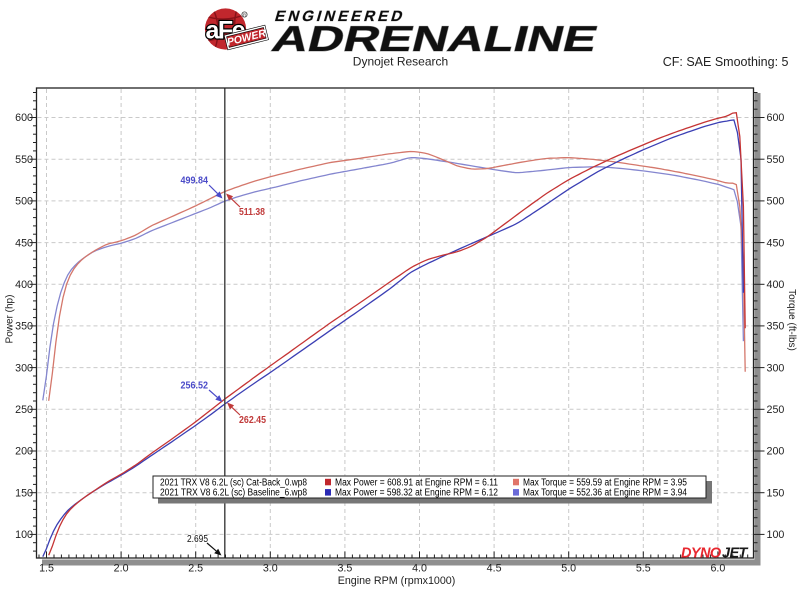 The width and height of the screenshot is (800, 600). I want to click on svg-text: Torque (ft-lbs), so click(791, 320).